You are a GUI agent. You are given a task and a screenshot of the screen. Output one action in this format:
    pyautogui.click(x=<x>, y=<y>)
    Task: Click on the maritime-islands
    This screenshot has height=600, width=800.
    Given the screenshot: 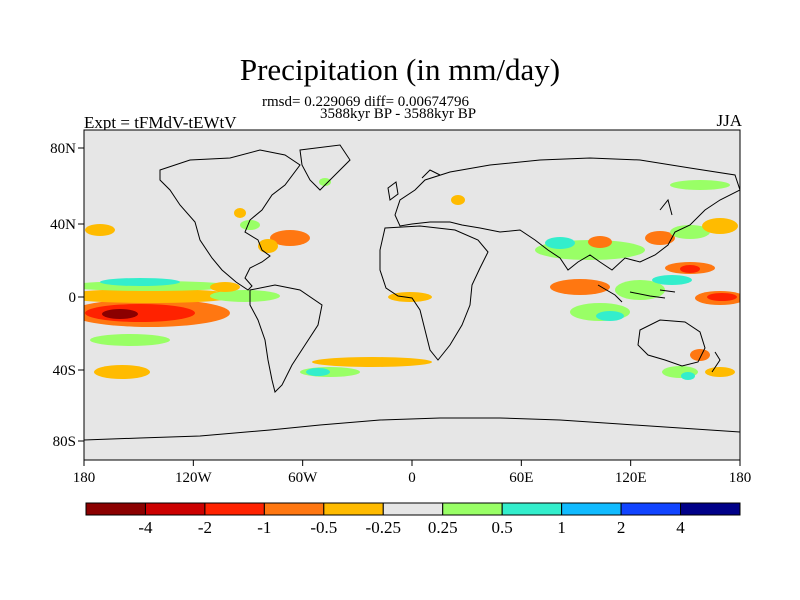 What is the action you would take?
    pyautogui.click(x=636, y=293)
    